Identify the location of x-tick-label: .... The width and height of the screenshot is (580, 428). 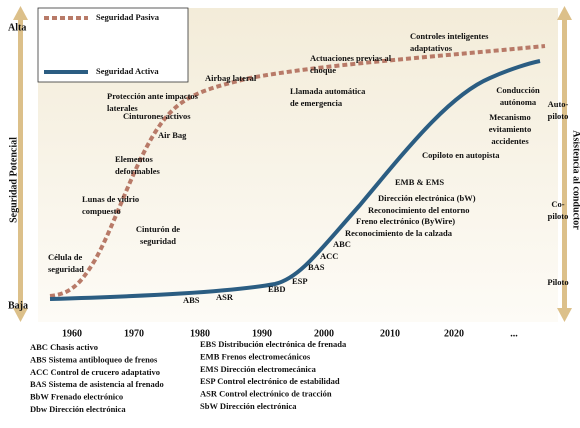
(514, 333).